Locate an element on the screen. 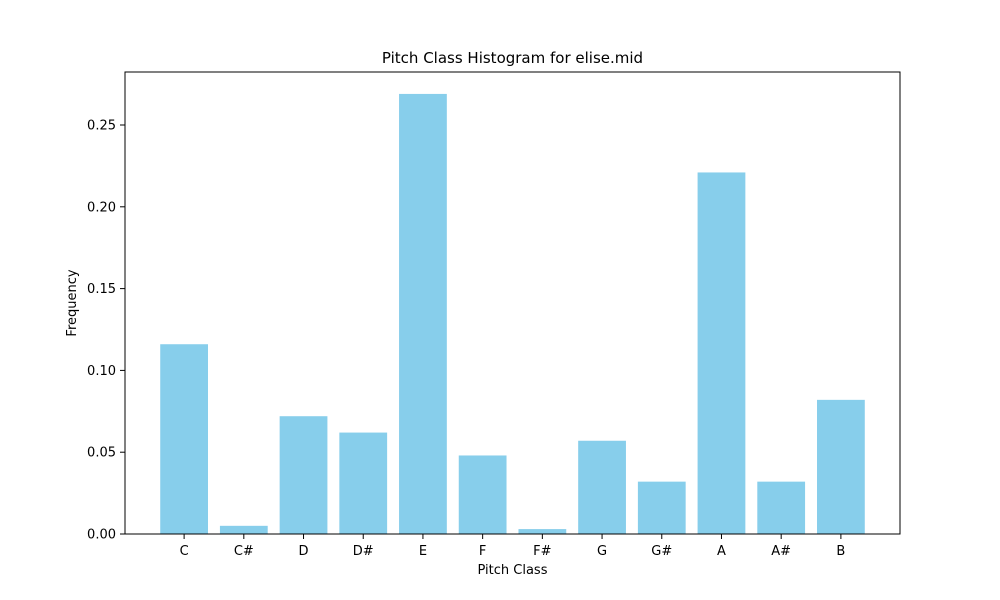  bar-b is located at coordinates (841, 466).